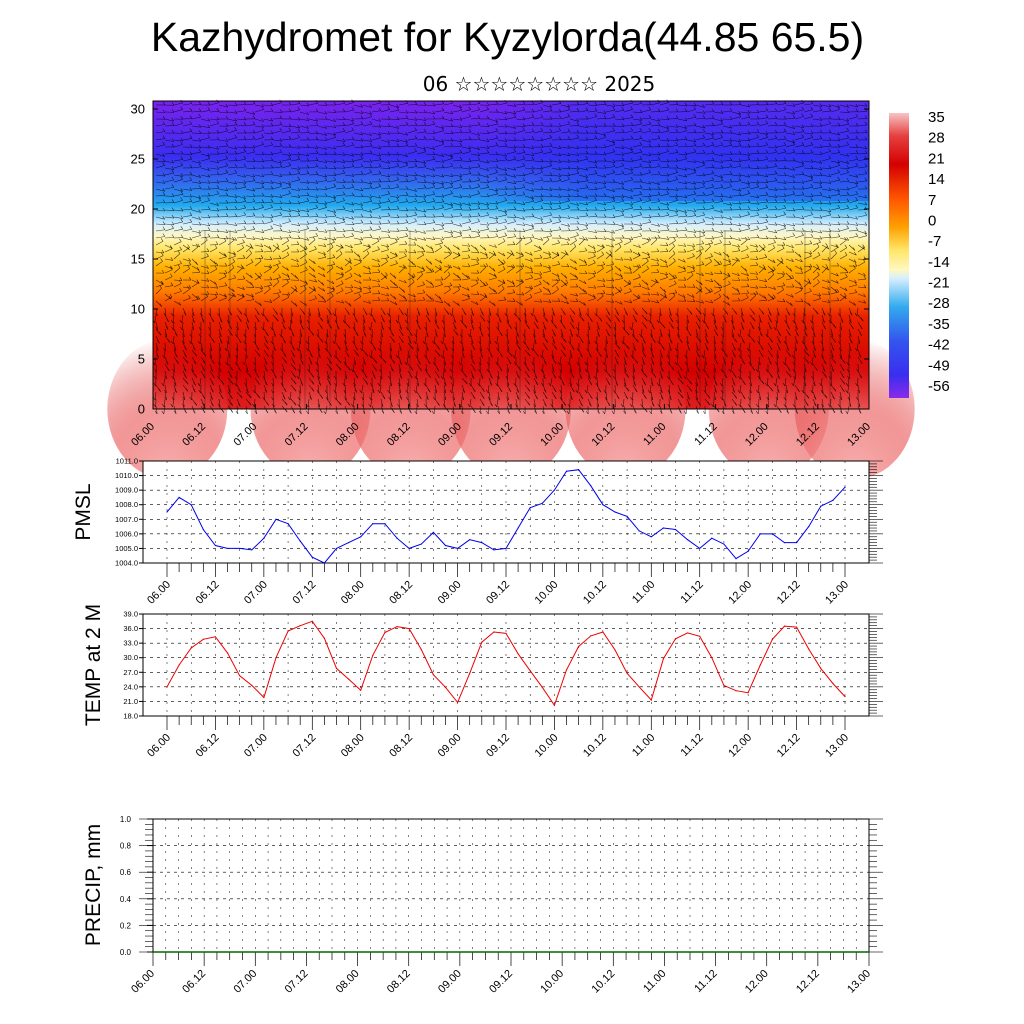 This screenshot has height=1024, width=1024. I want to click on upper-cold-shading, so click(511, 151).